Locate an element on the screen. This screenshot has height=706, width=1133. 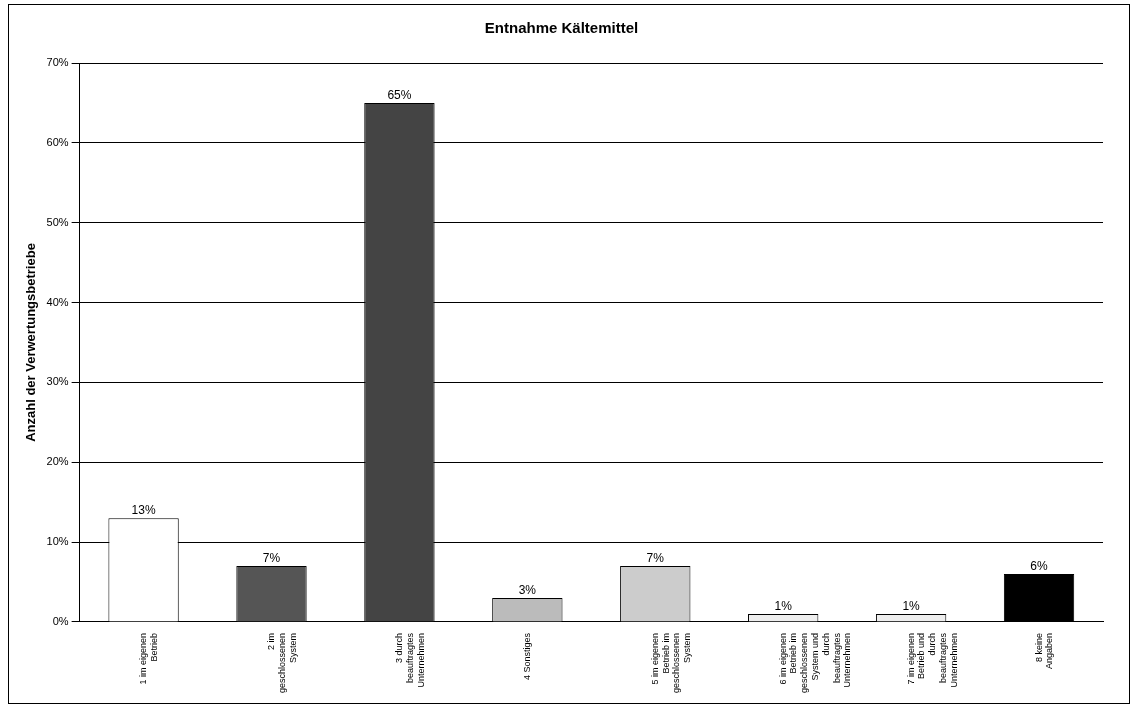
data-label: 13% is located at coordinates (143, 510).